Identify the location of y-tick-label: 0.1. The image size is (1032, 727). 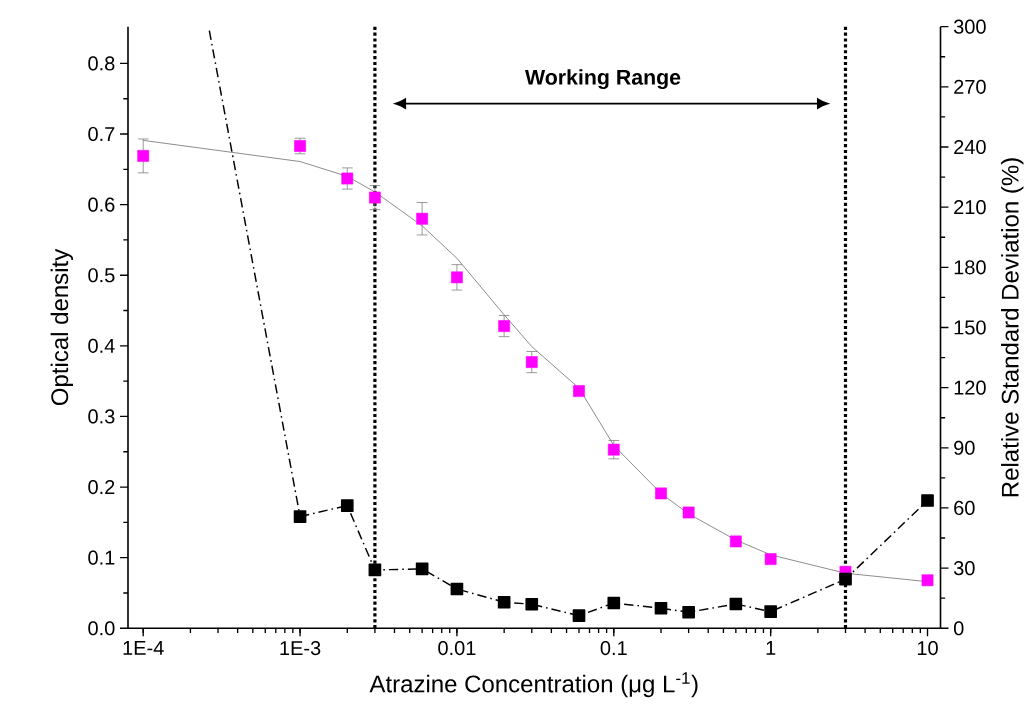
(101, 557).